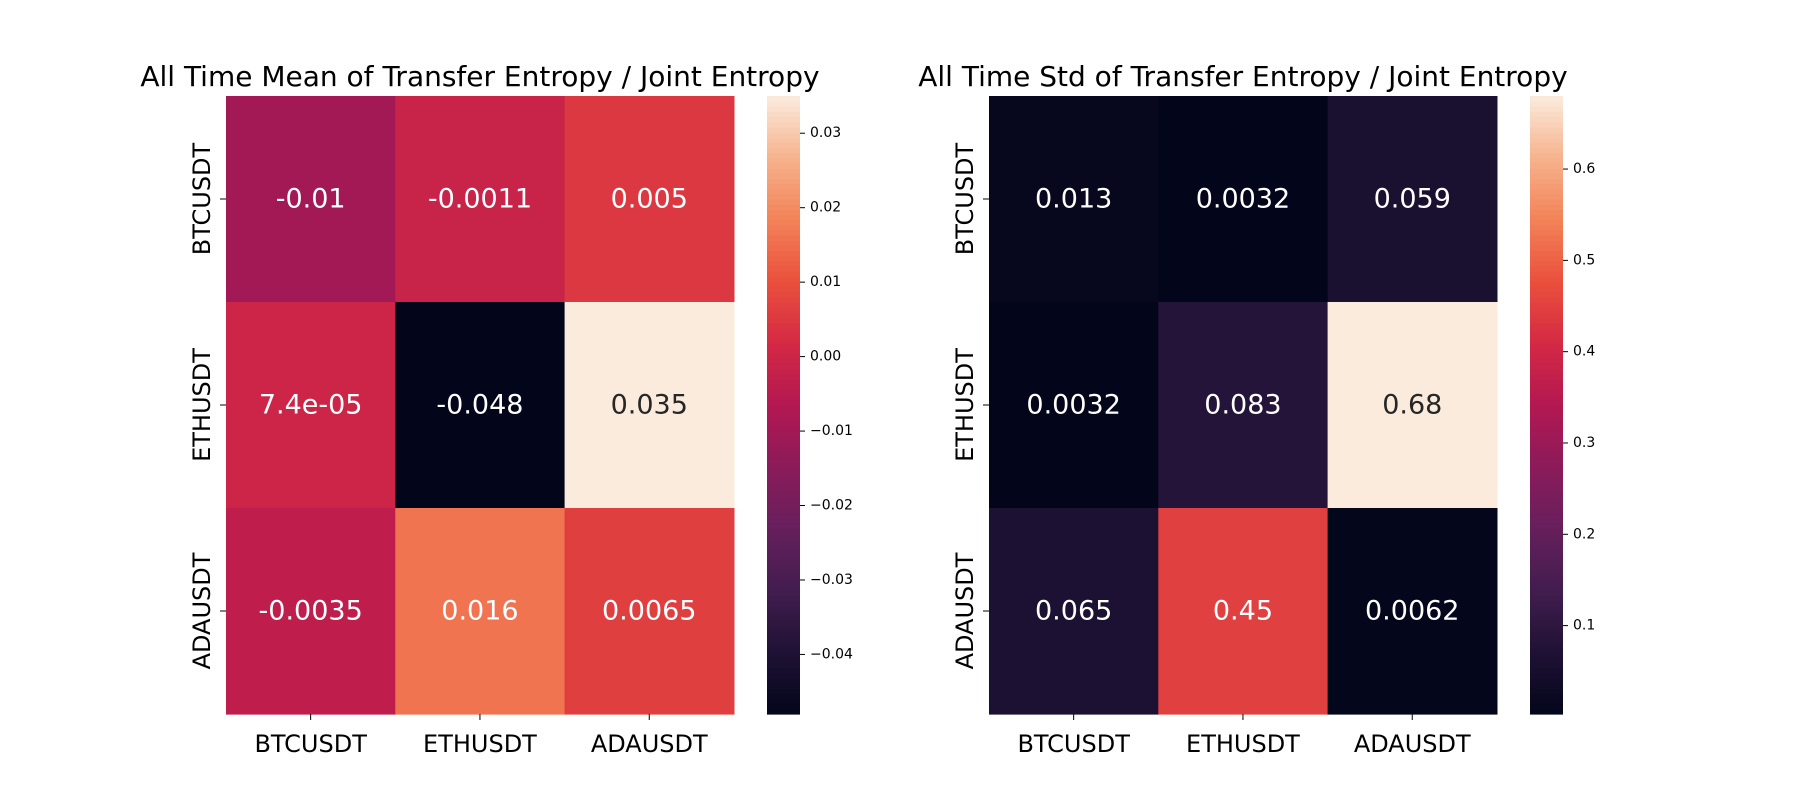 This screenshot has width=1800, height=800. Describe the element at coordinates (1584, 260) in the screenshot. I see `colorbar-tick-label: 0.5` at that location.